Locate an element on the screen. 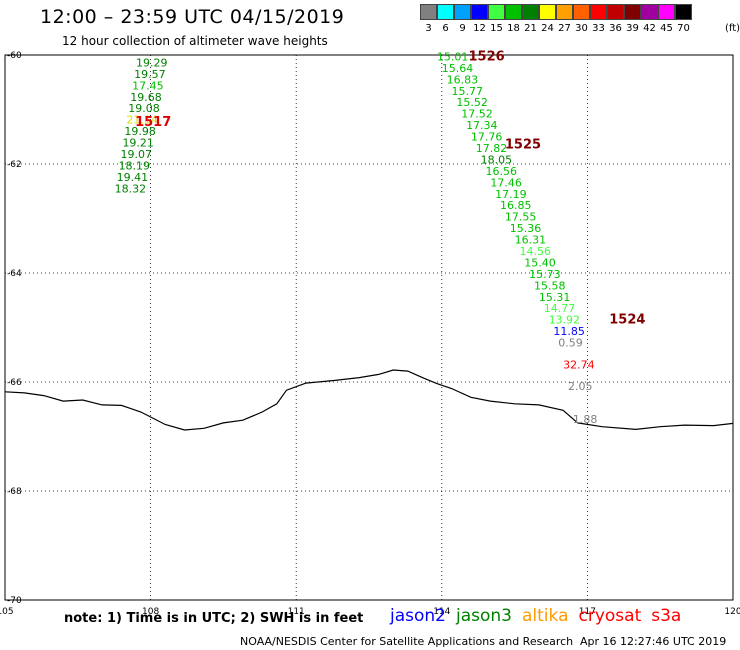  wave-height-value: 0.59 is located at coordinates (570, 343).